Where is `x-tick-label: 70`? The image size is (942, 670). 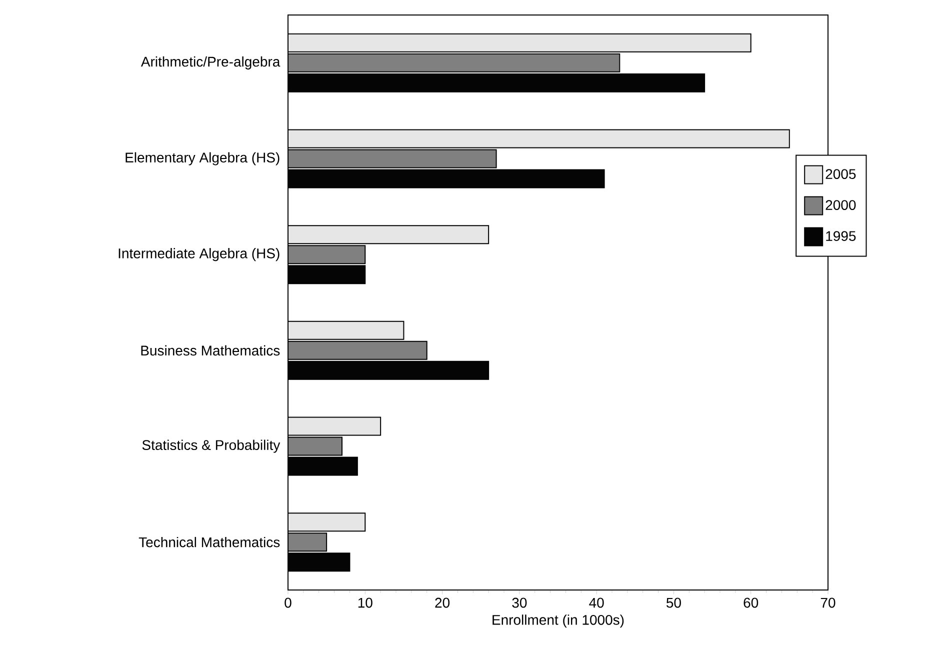
x-tick-label: 70 is located at coordinates (828, 603).